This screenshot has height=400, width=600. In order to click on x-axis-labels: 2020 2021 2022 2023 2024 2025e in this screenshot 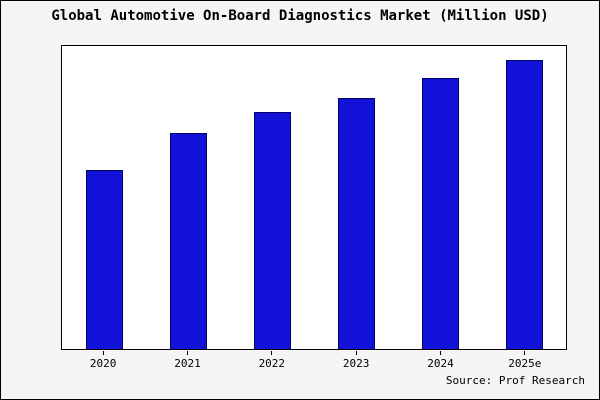, I will do `click(314, 360)`.